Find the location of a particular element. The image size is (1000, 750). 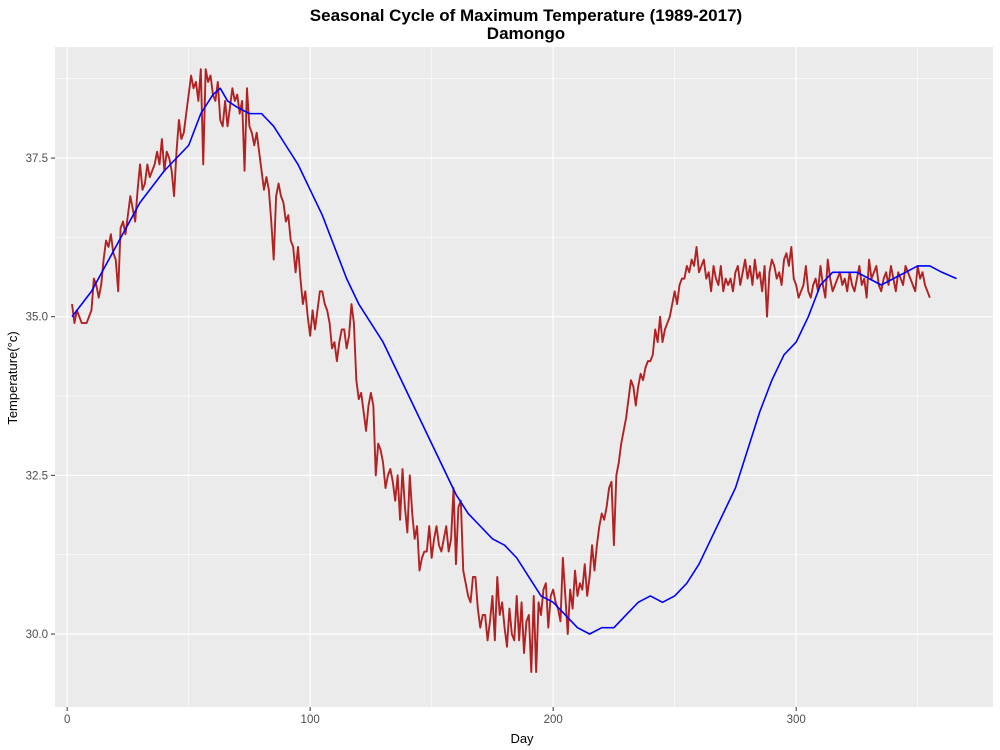

x-tick-label: 300 is located at coordinates (796, 720).